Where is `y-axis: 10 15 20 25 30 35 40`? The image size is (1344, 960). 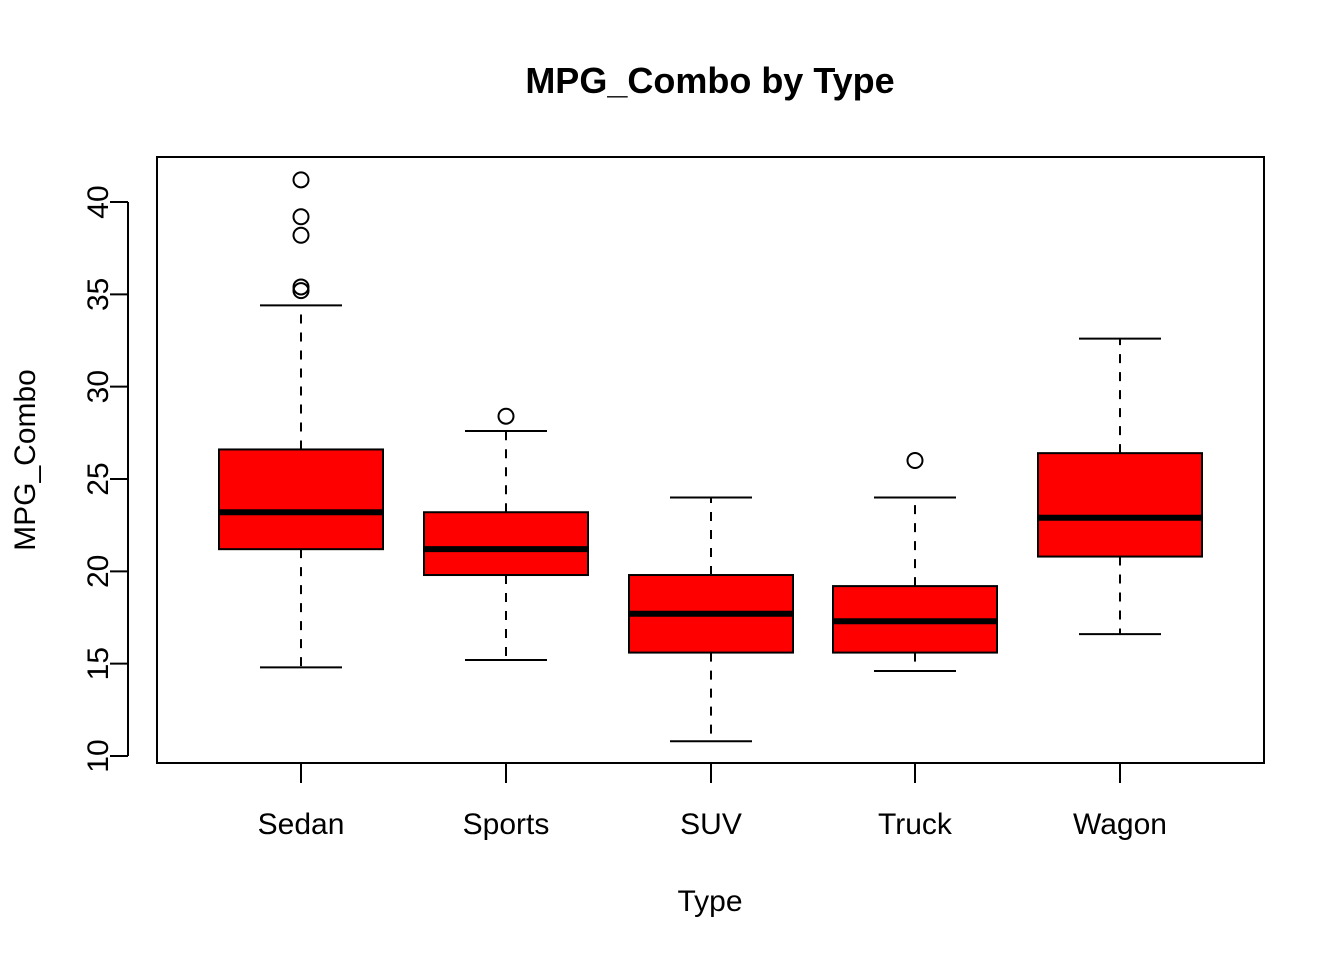 y-axis: 10 15 20 25 30 35 40 is located at coordinates (105, 479).